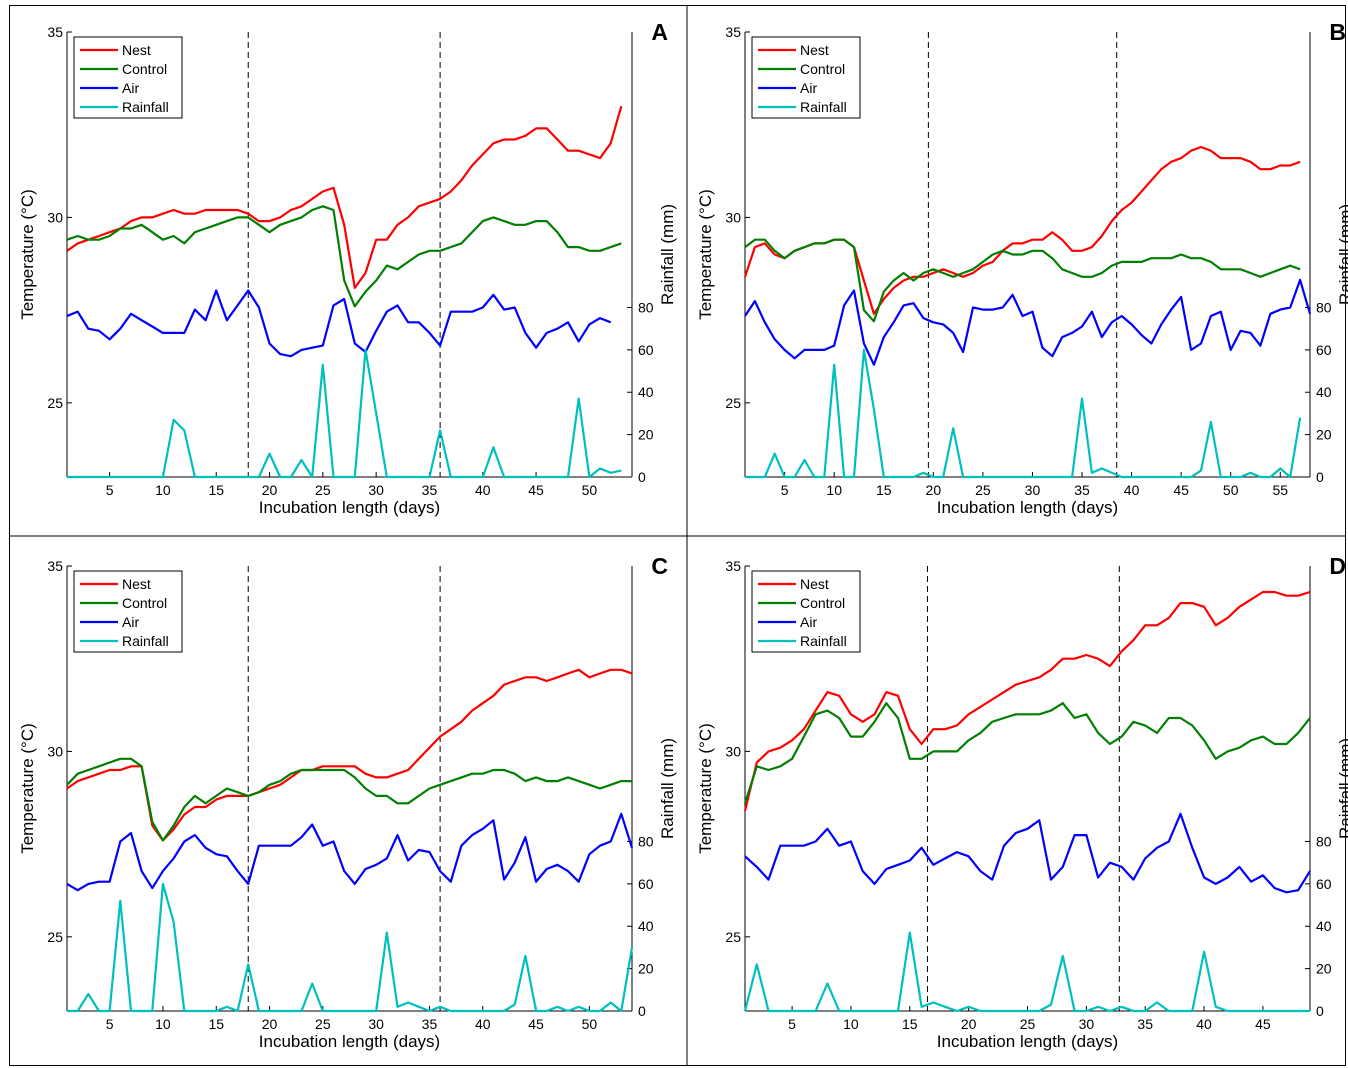  What do you see at coordinates (1337, 566) in the screenshot?
I see `panel-letter: D` at bounding box center [1337, 566].